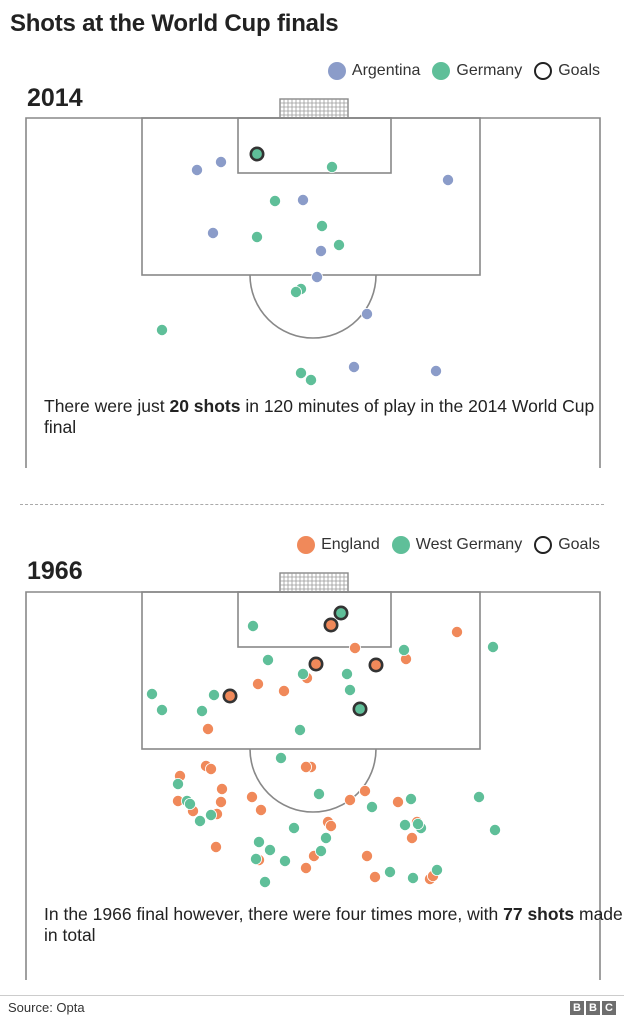 This screenshot has width=624, height=1019. I want to click on note-1966-after: made in total, so click(333, 924).